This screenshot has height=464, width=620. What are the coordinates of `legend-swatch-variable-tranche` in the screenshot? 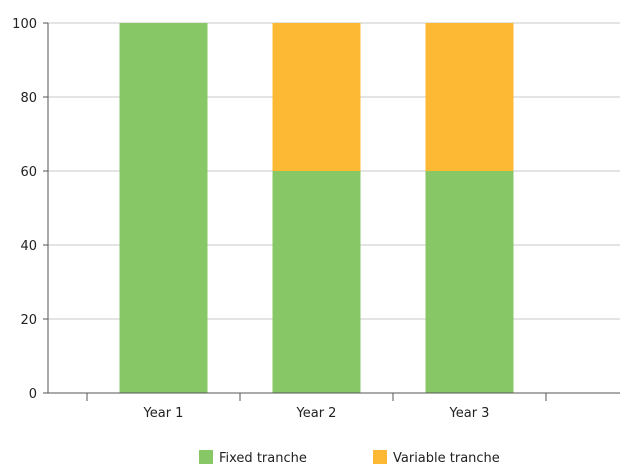 It's located at (380, 457).